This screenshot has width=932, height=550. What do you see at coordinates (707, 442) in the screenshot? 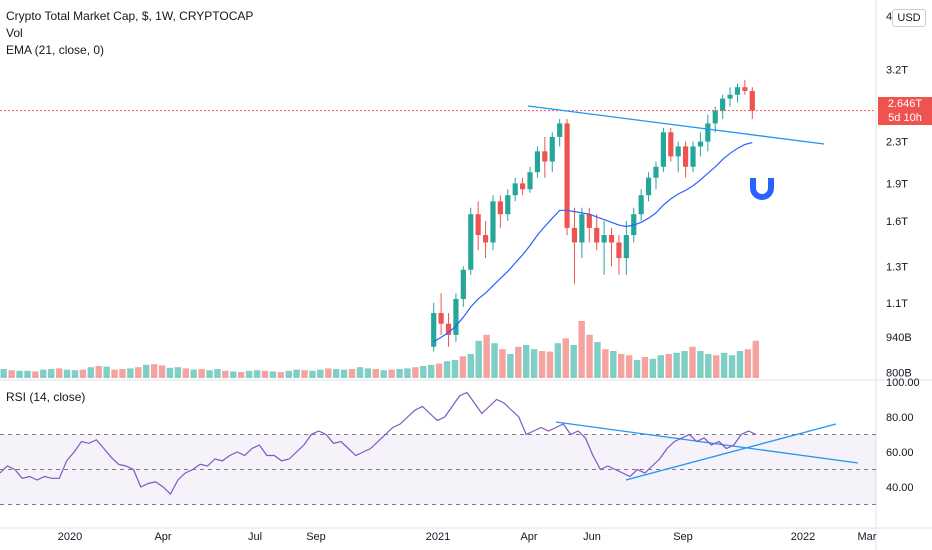
I see `rsi-trendline-down` at bounding box center [707, 442].